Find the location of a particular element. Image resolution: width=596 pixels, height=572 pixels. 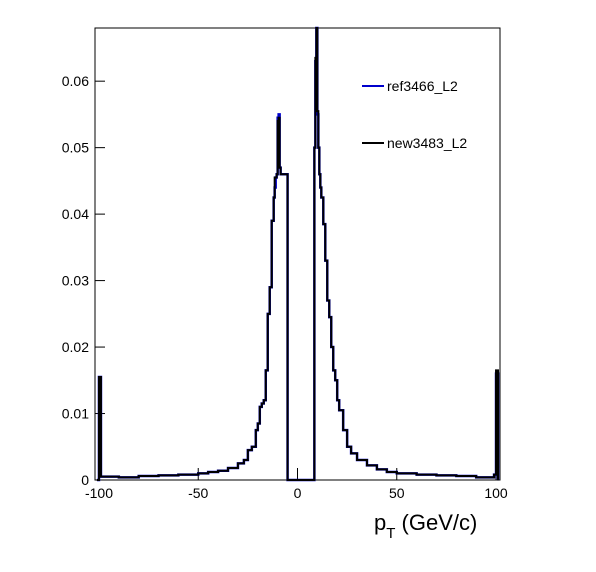

legend-label-new: new3483_L2 is located at coordinates (427, 143).